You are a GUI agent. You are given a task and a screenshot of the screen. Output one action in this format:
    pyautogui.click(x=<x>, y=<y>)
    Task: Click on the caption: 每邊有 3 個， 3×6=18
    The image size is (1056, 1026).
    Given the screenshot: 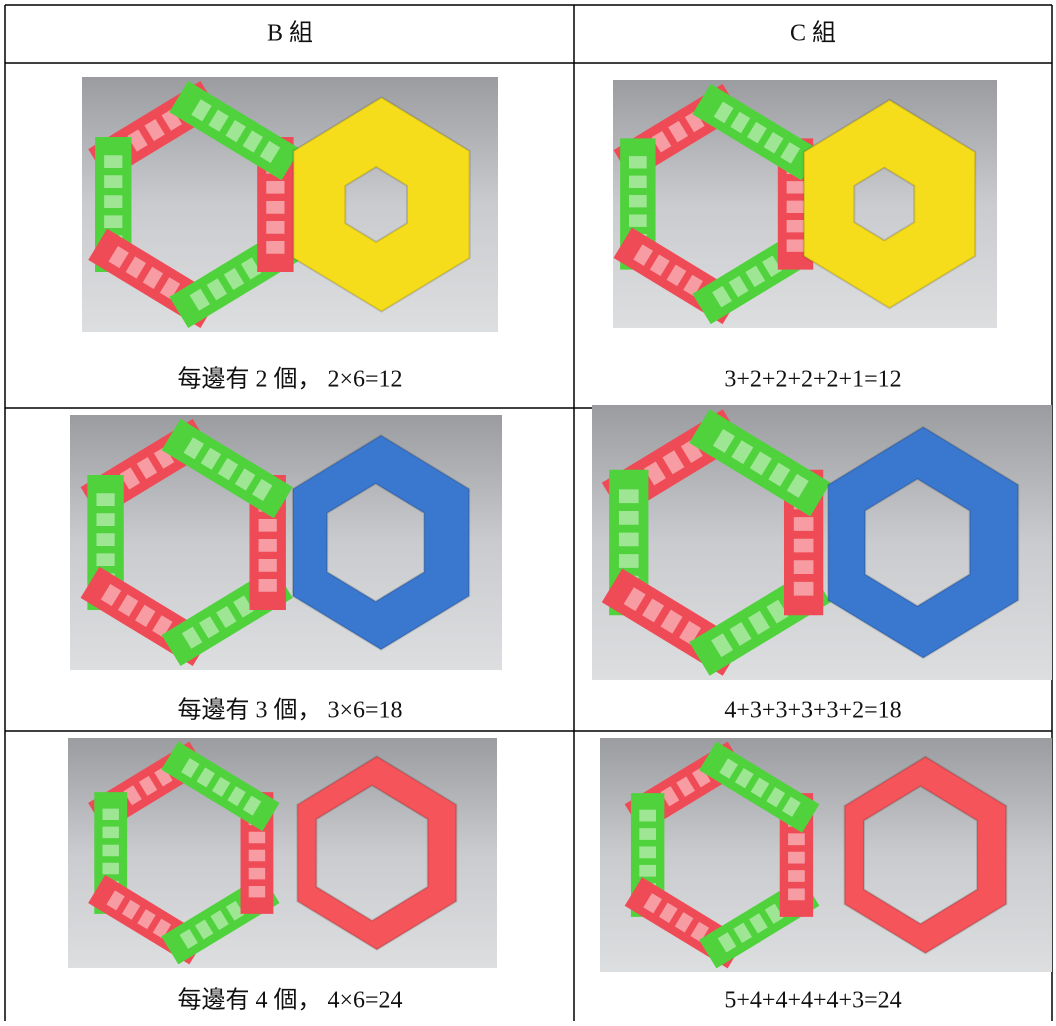 What is the action you would take?
    pyautogui.click(x=289, y=710)
    